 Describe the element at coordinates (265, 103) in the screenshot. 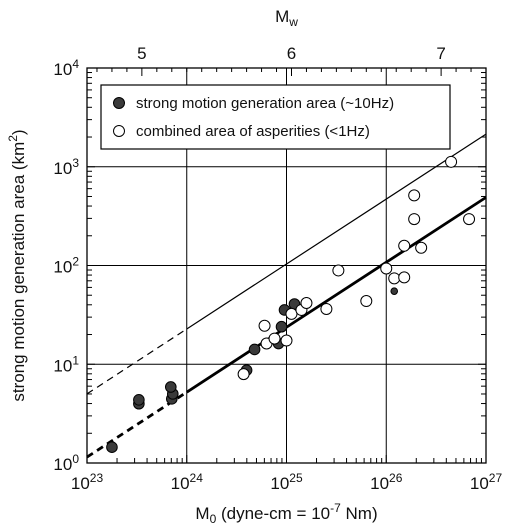

I see `legend-label-strong-motion: strong motion generation area (~10Hz)` at that location.